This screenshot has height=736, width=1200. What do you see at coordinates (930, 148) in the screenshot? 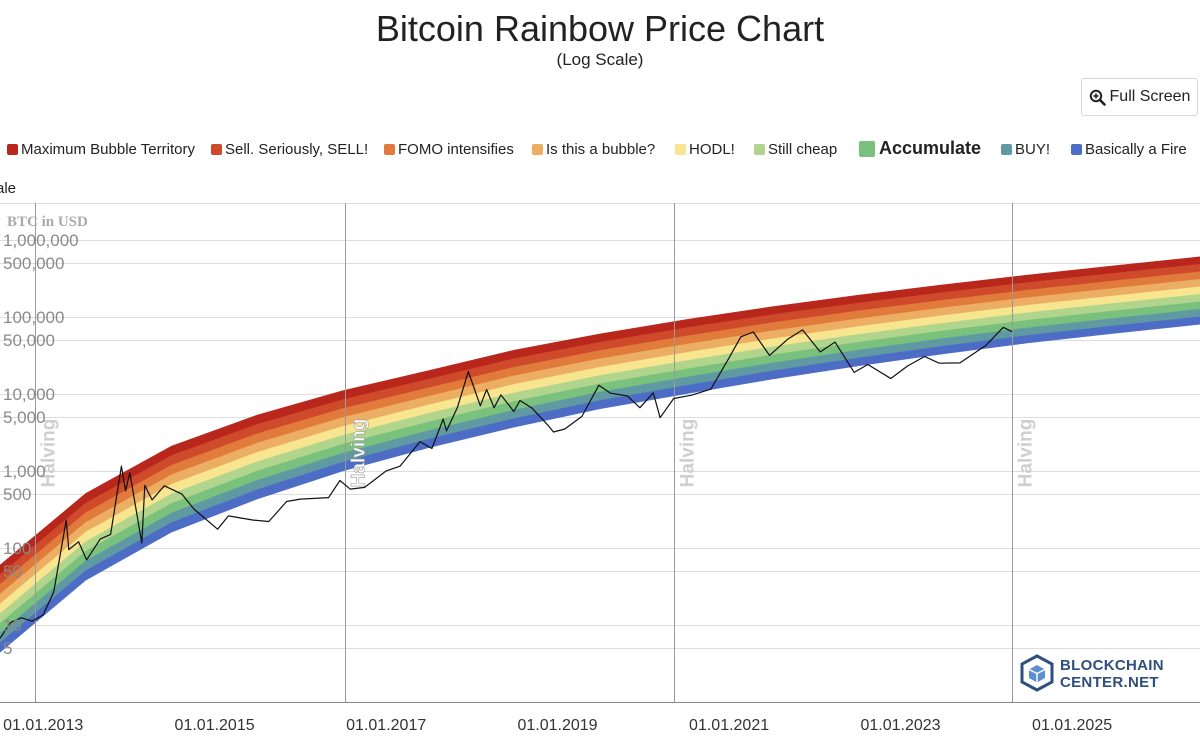
I see `legend-label: Accumulate` at bounding box center [930, 148].